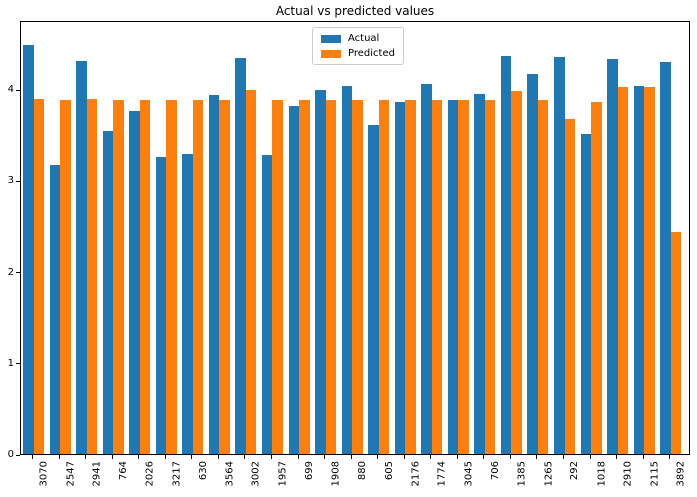 This screenshot has height=497, width=697. Describe the element at coordinates (10, 181) in the screenshot. I see `y-tick-label: 3` at that location.